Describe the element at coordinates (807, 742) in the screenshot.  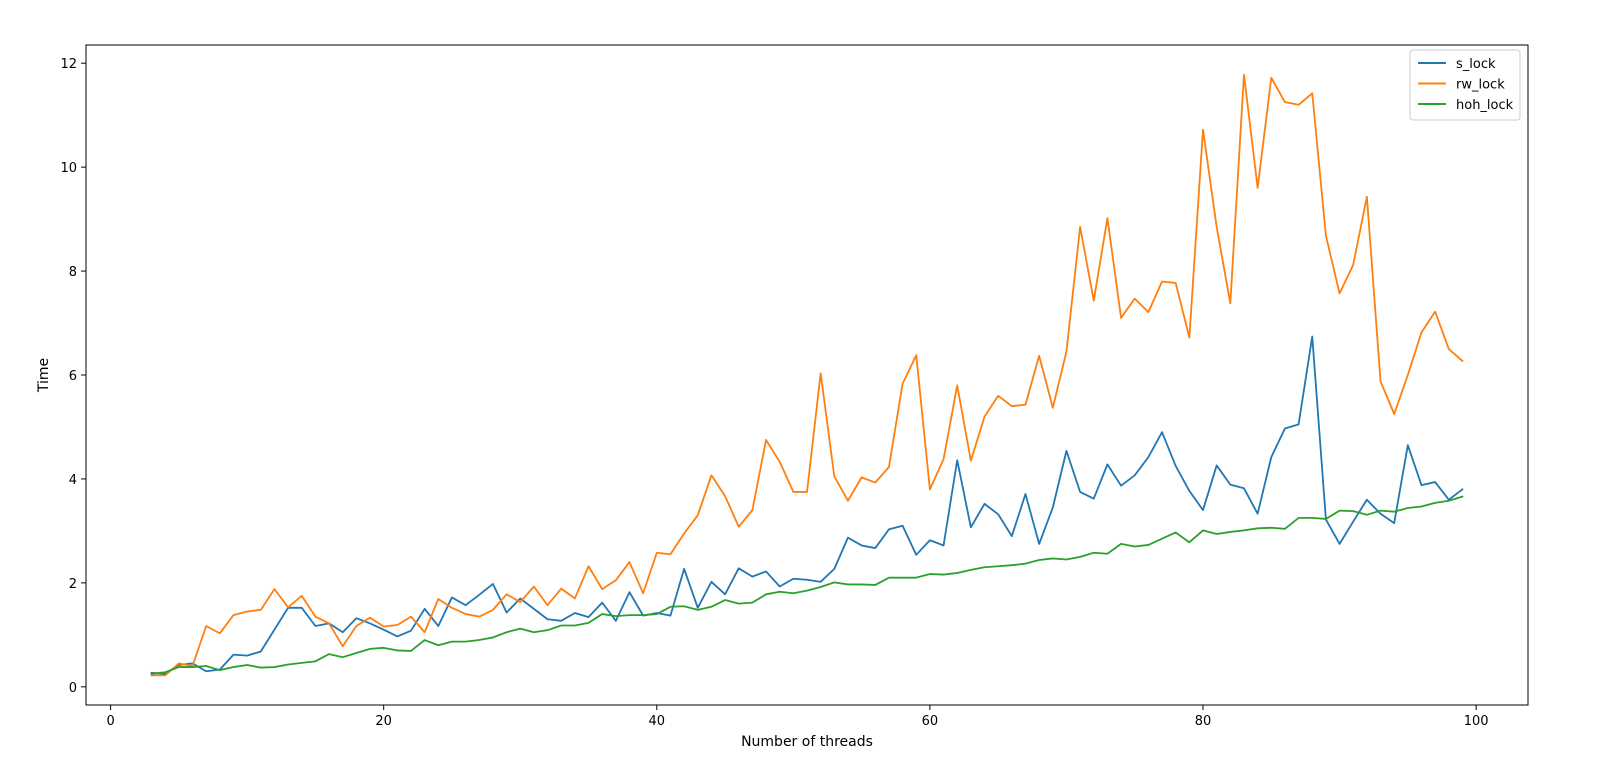
I see `x-axis-label: Number of threads` at that location.